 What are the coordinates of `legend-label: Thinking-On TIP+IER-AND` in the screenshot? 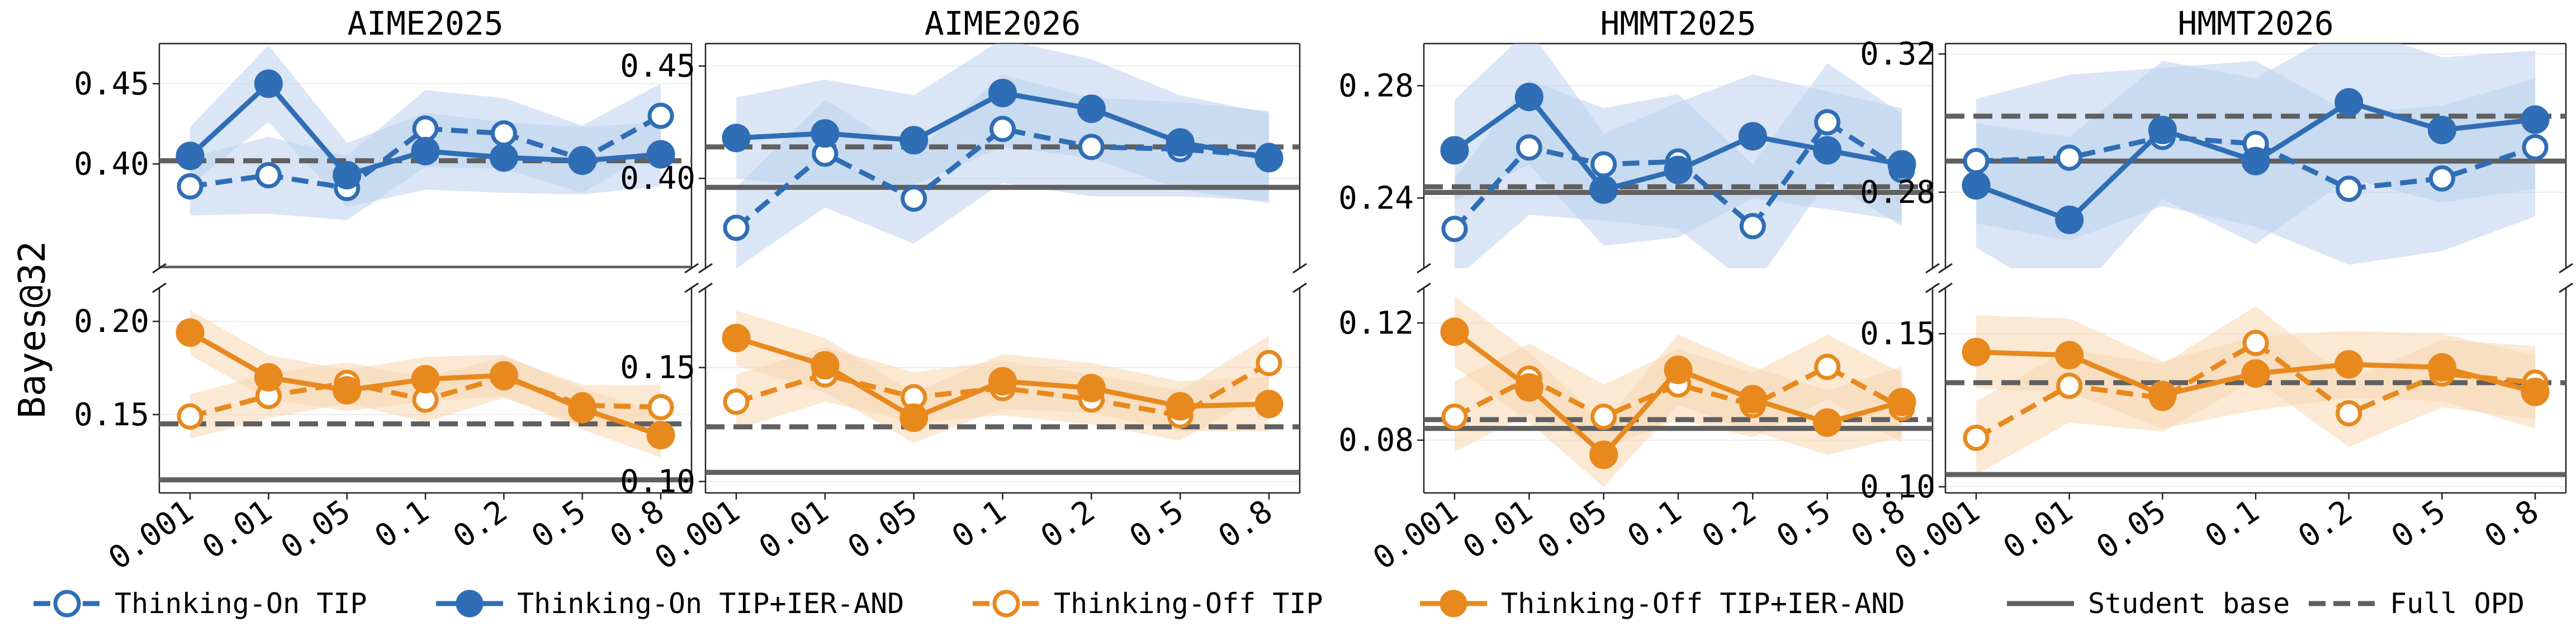 It's located at (710, 603).